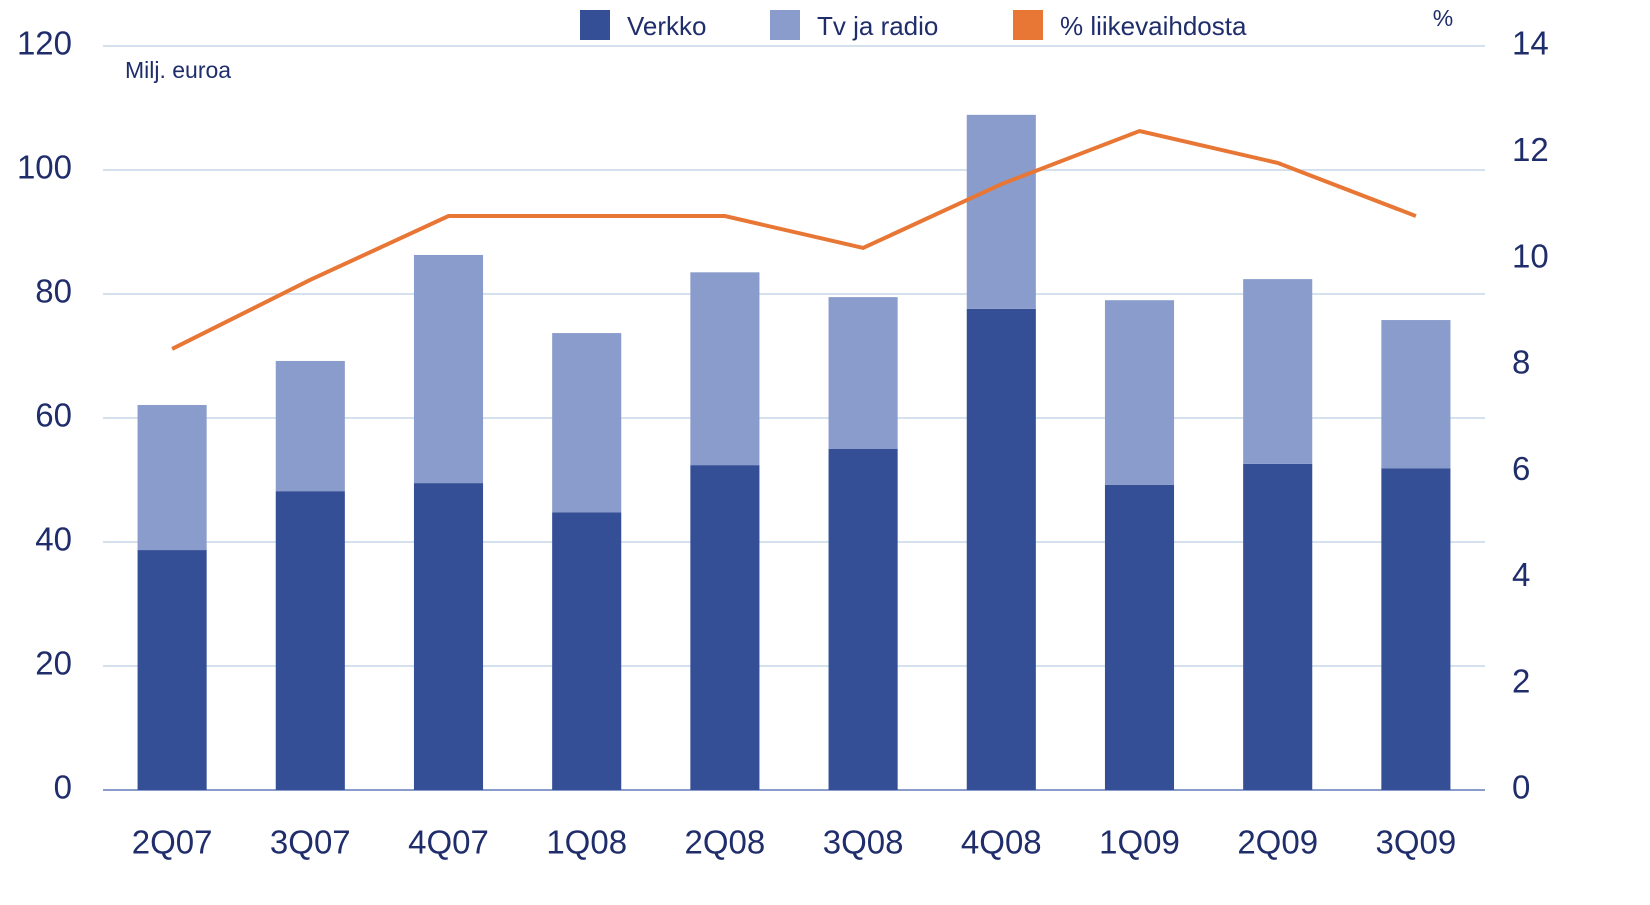 The height and width of the screenshot is (905, 1650). Describe the element at coordinates (44, 43) in the screenshot. I see `y-tick-label: 120` at that location.